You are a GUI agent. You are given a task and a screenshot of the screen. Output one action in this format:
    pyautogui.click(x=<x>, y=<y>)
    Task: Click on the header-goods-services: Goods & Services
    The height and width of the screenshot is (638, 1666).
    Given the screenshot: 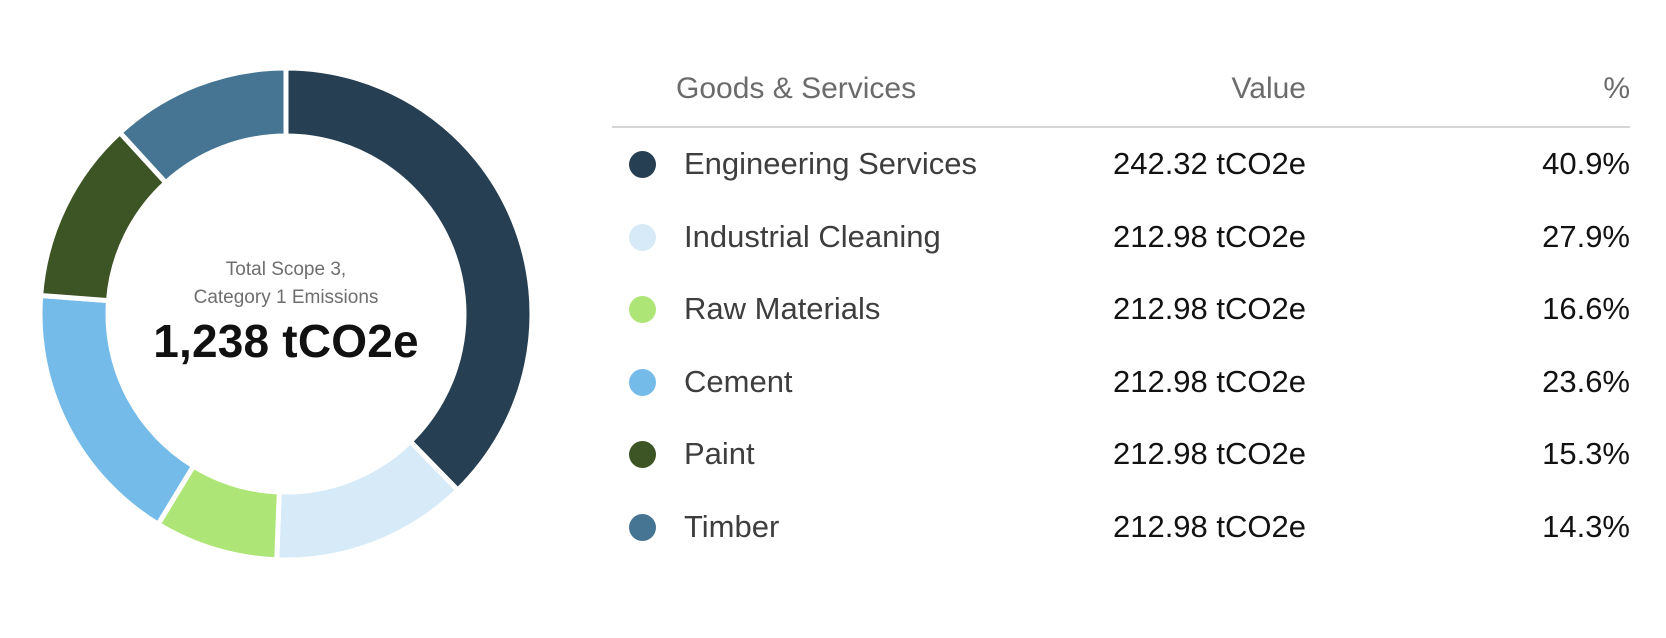 What is the action you would take?
    pyautogui.click(x=796, y=88)
    